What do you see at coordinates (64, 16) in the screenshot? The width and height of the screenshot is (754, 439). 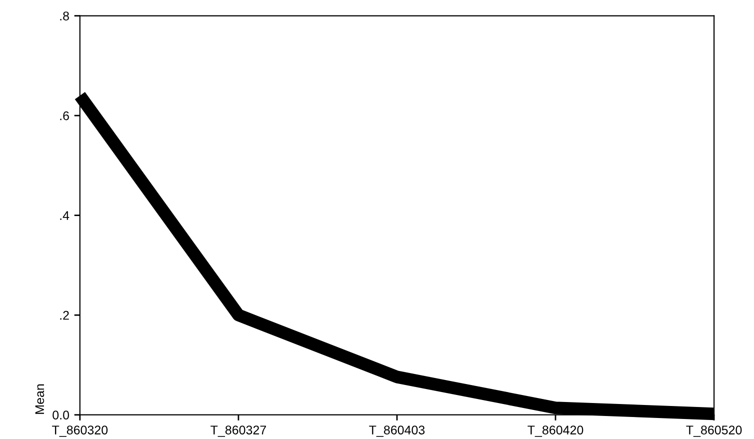 I see `y-tick-label: .8` at bounding box center [64, 16].